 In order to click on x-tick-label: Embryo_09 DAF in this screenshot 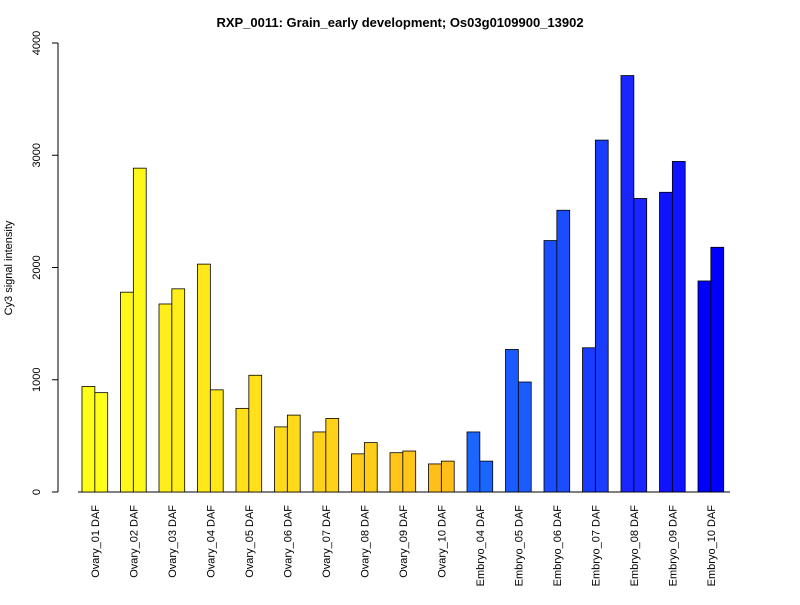, I will do `click(673, 546)`.